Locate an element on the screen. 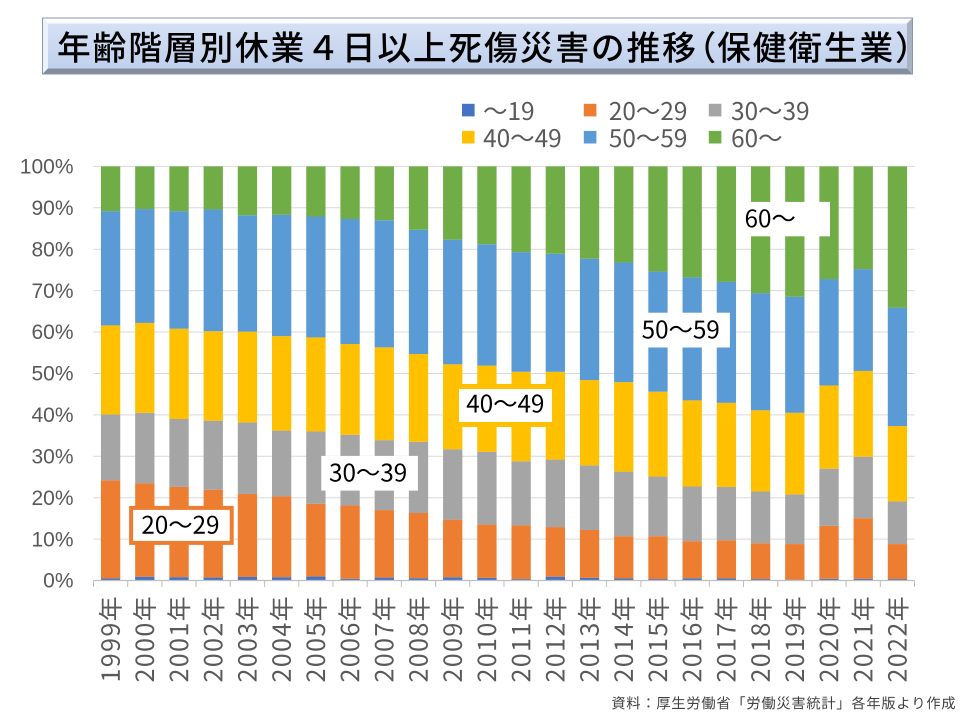 Image resolution: width=960 pixels, height=720 pixels. svg-text: 30% is located at coordinates (52, 457).